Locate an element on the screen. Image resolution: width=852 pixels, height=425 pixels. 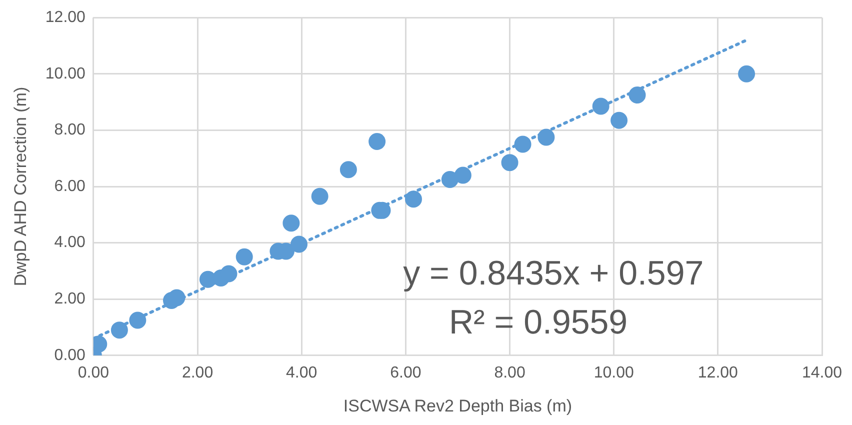
y-tick-label: 12.00 is located at coordinates (65, 17).